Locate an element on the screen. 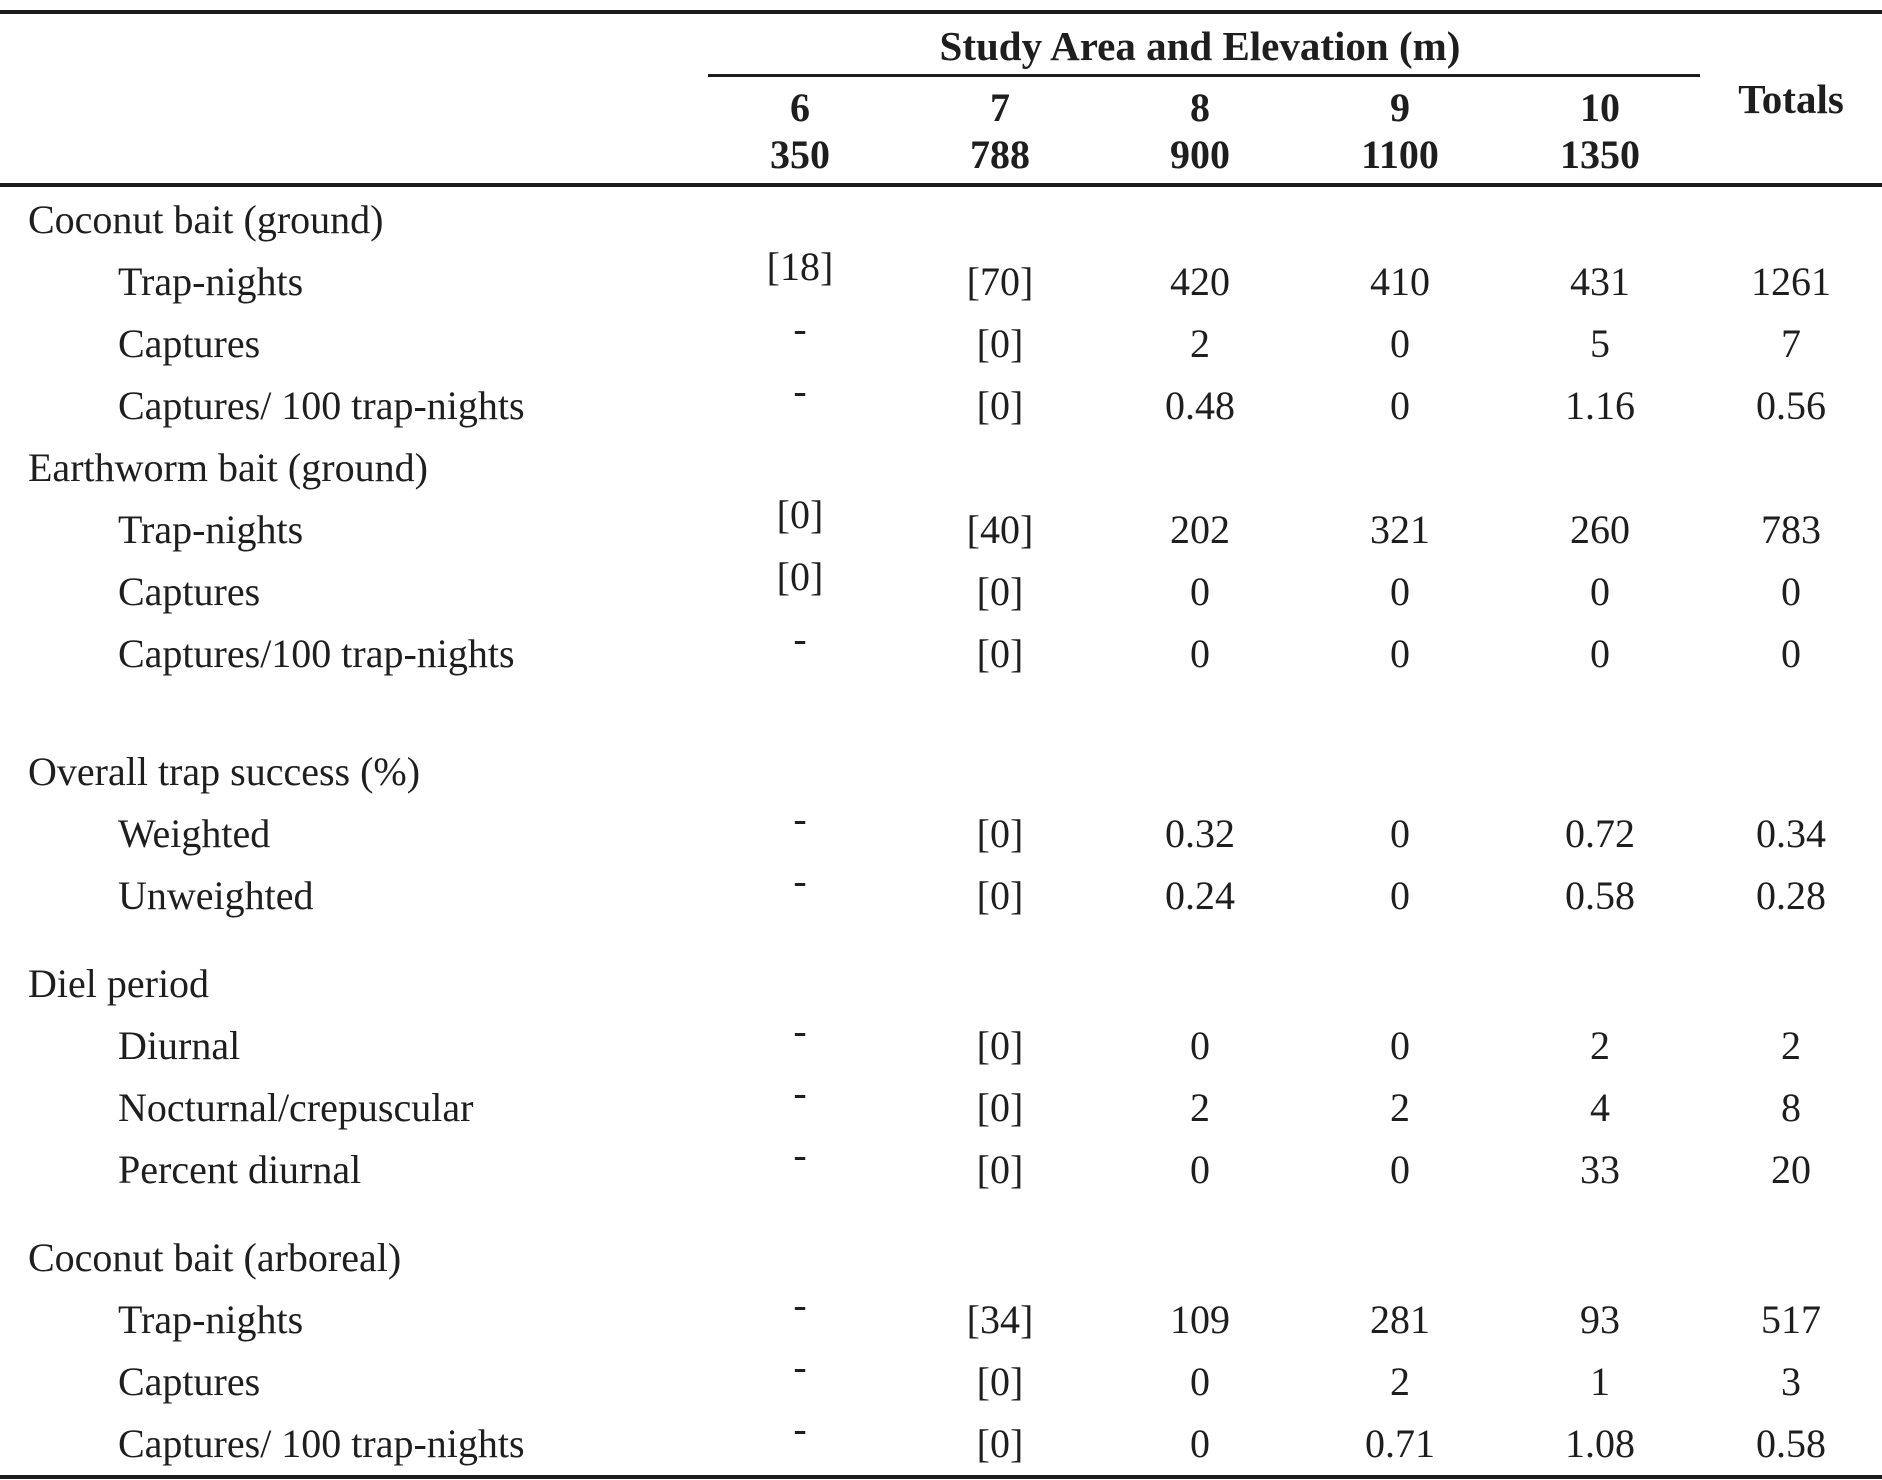  value-text: 0.48 is located at coordinates (1200, 405).